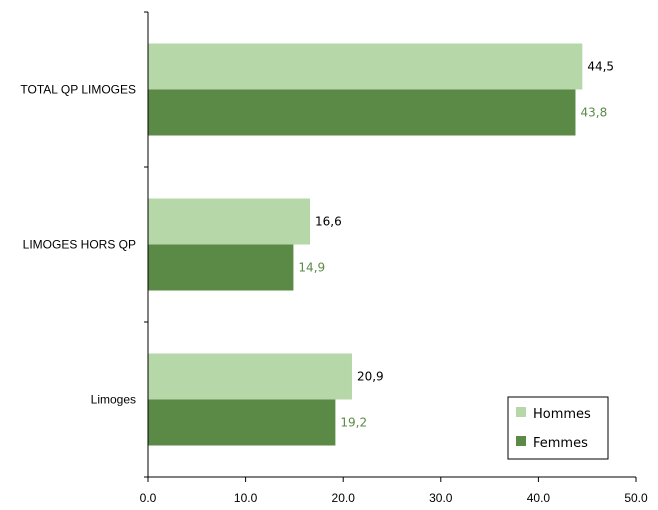 The image size is (658, 510). What do you see at coordinates (441, 498) in the screenshot?
I see `x-tick-label: 30.0` at bounding box center [441, 498].